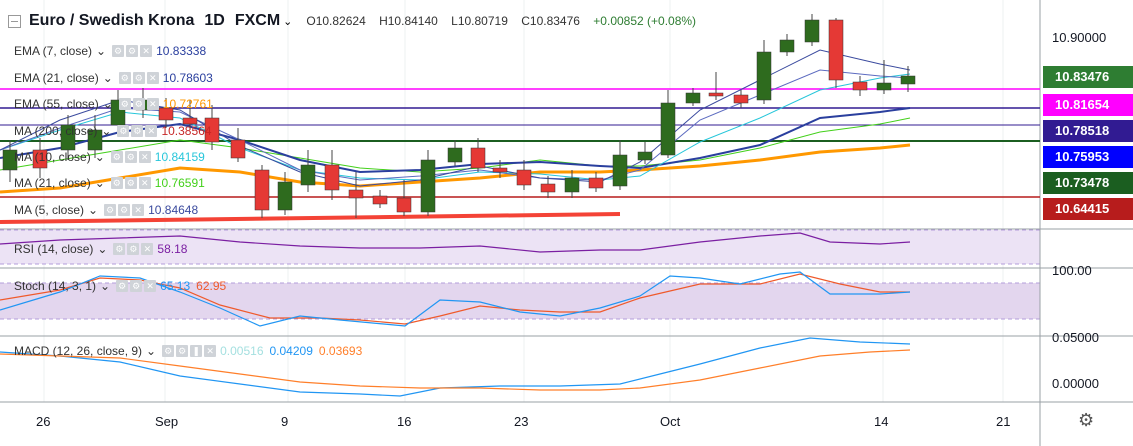  I want to click on indicator-legend: EMA (7, close) ⌄ ⚙ ⚙ ✕ 10.83338, so click(110, 51).